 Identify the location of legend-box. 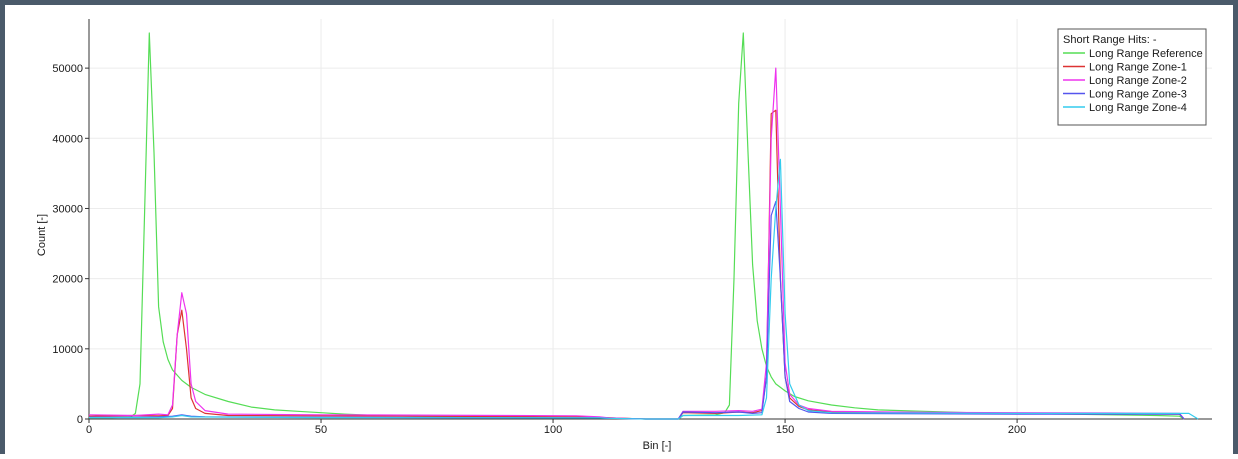
(1132, 77).